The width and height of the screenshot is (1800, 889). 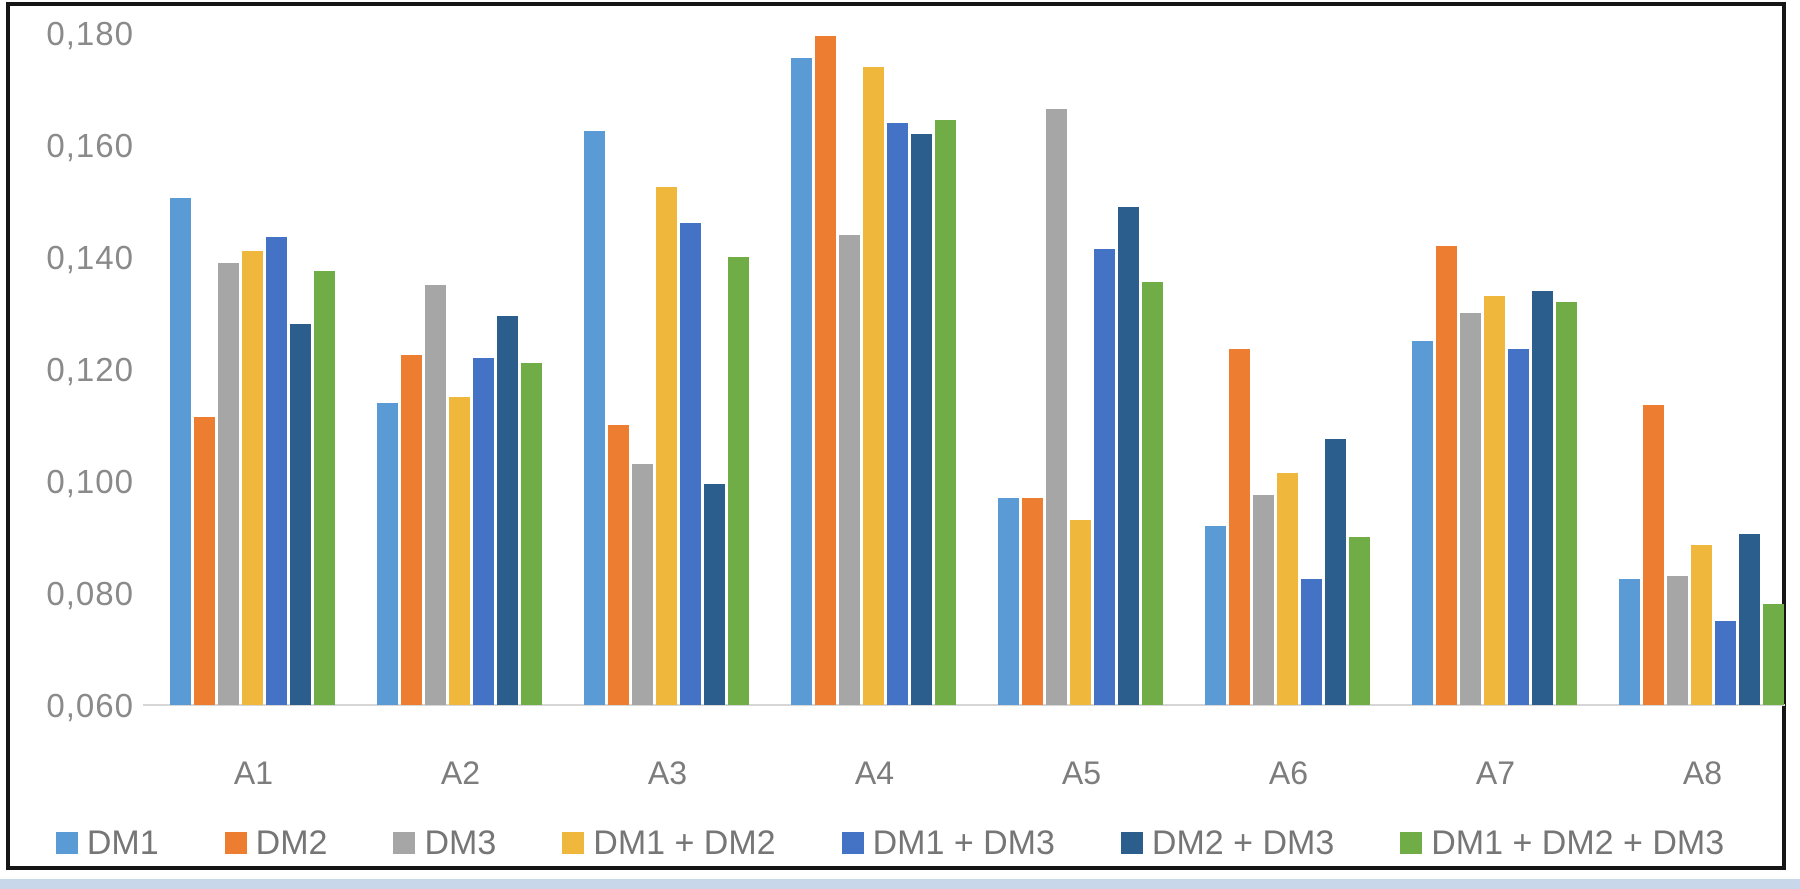 I want to click on legend-item: DM1 + DM2 + DM3, so click(x=1562, y=843).